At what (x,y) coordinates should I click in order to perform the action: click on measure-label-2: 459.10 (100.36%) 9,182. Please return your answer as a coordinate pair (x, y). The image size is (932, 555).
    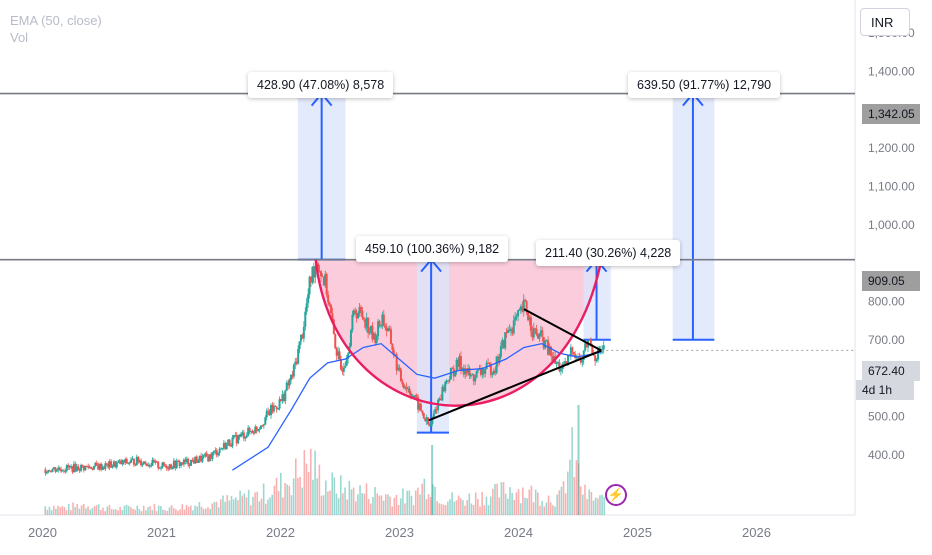
    Looking at the image, I should click on (432, 249).